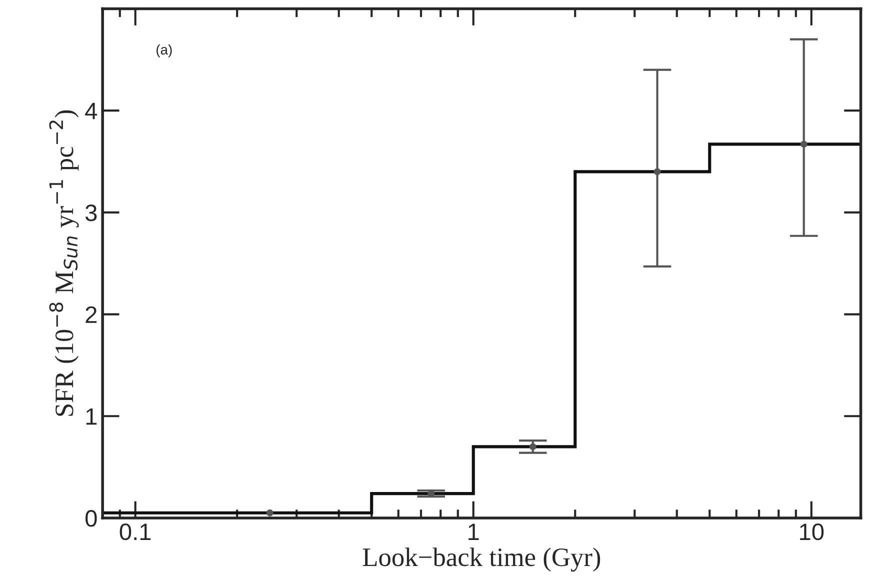 The image size is (892, 582). I want to click on text: SFR (10$^{−8}$ M$_{Sun}$ yr$^{−1}$ pc$^{−2}$), so click(64, 263).